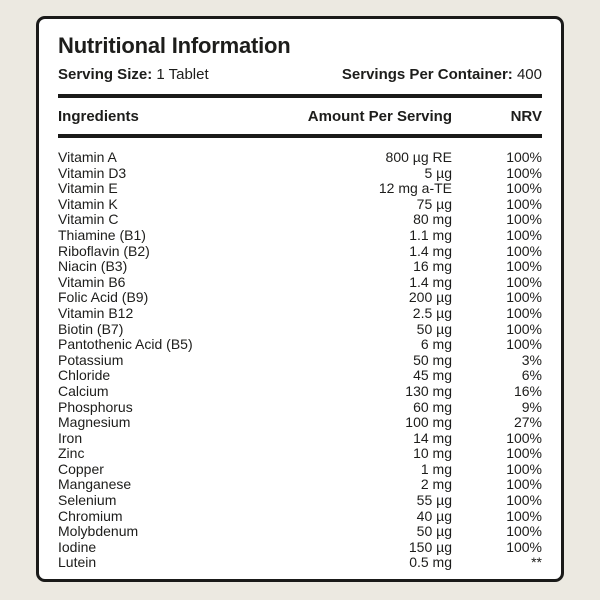 The height and width of the screenshot is (600, 600). What do you see at coordinates (87, 500) in the screenshot?
I see `ingredient-name: Selenium` at bounding box center [87, 500].